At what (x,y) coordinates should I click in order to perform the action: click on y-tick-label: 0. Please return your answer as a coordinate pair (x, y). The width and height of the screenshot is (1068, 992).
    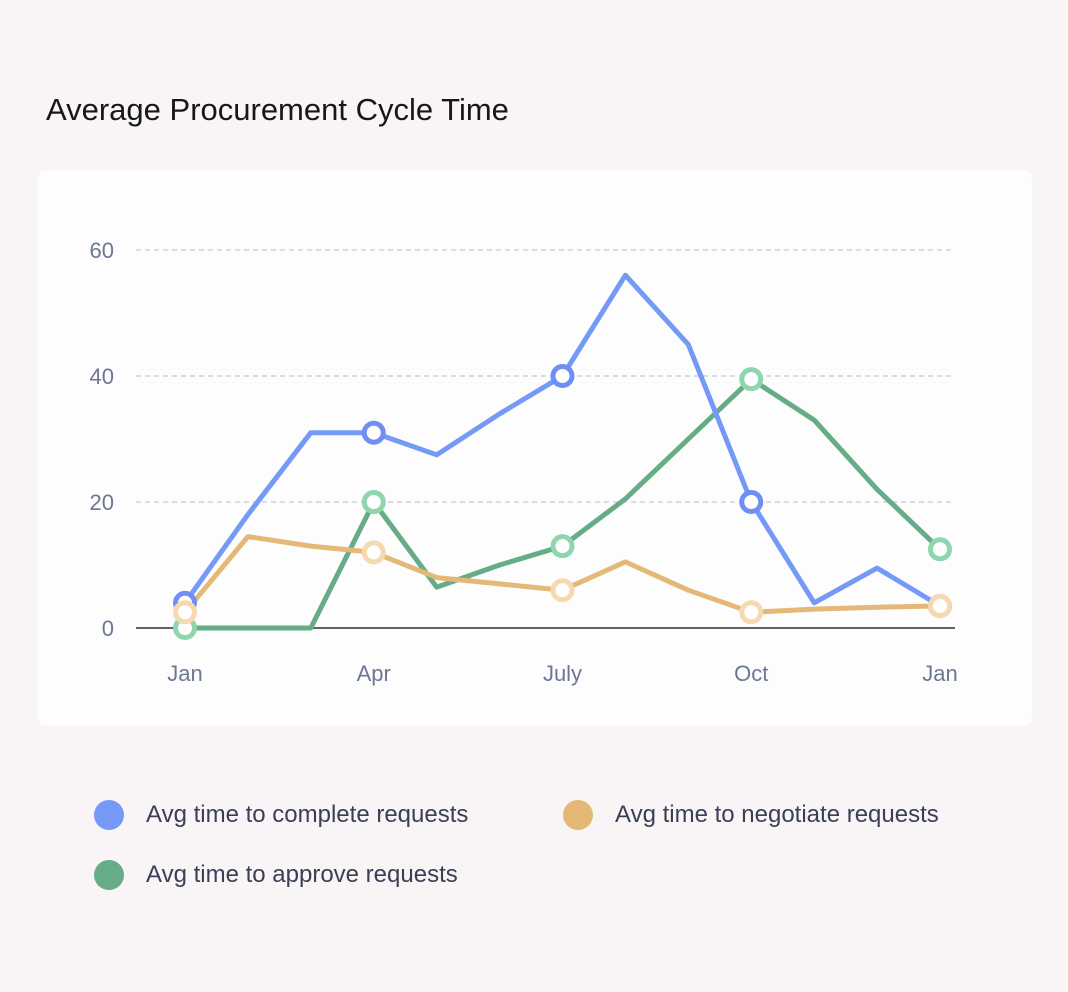
    Looking at the image, I should click on (108, 628).